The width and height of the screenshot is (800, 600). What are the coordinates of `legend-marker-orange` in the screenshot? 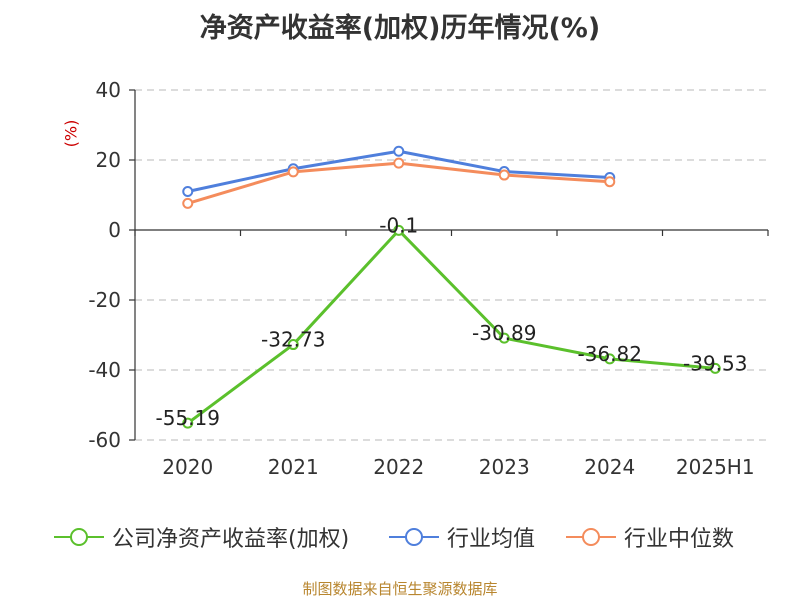 It's located at (591, 537).